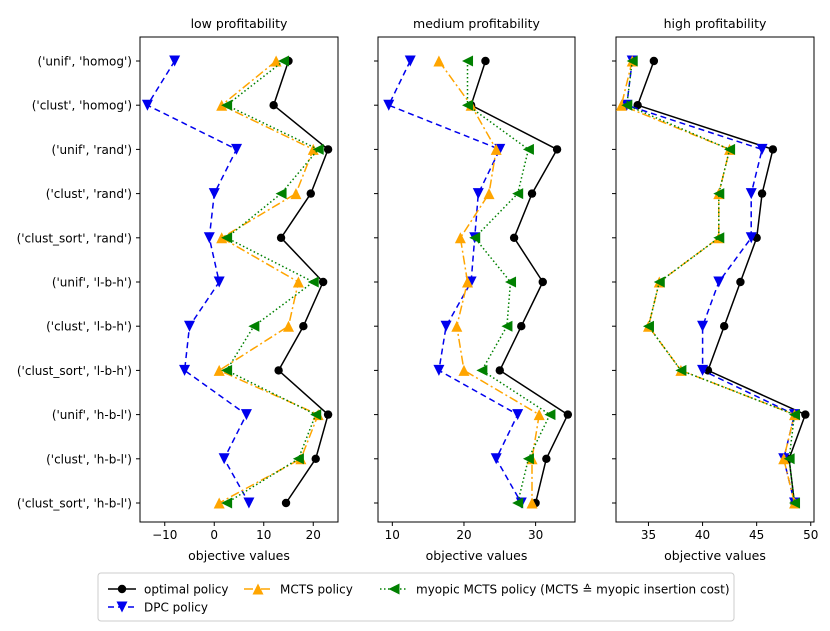  Describe the element at coordinates (258, 589) in the screenshot. I see `legend-marker` at that location.